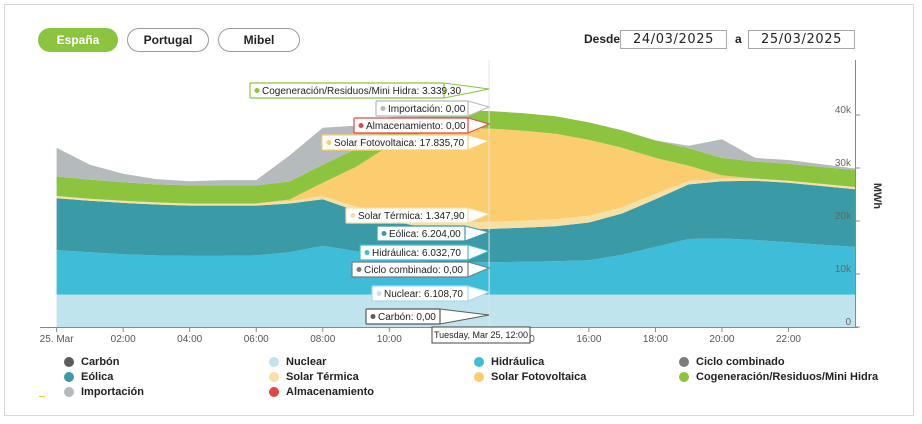 This screenshot has width=922, height=424. What do you see at coordinates (416, 126) in the screenshot?
I see `tooltip-text: Almacenamiento: 0,00` at bounding box center [416, 126].